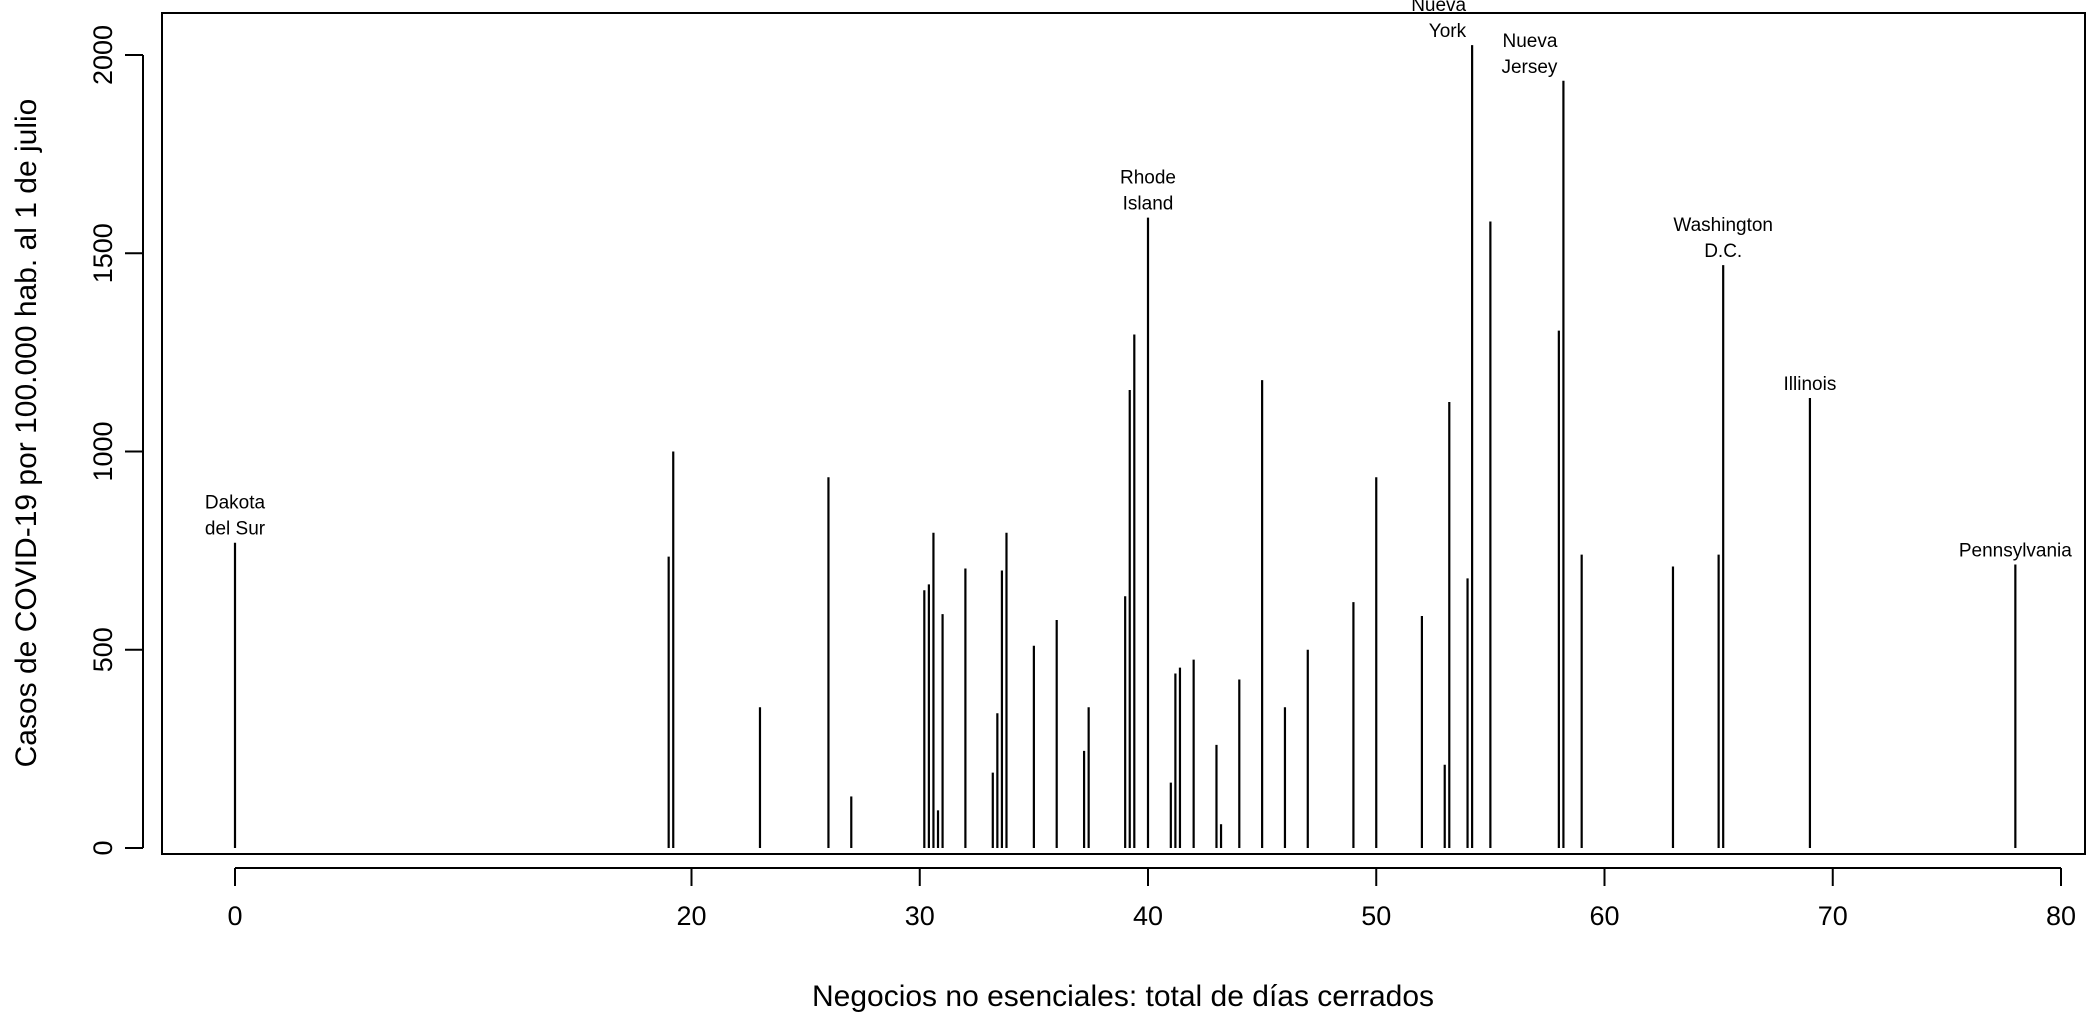 The height and width of the screenshot is (1015, 2092). Describe the element at coordinates (103, 451) in the screenshot. I see `y-tick-label: 1000` at that location.